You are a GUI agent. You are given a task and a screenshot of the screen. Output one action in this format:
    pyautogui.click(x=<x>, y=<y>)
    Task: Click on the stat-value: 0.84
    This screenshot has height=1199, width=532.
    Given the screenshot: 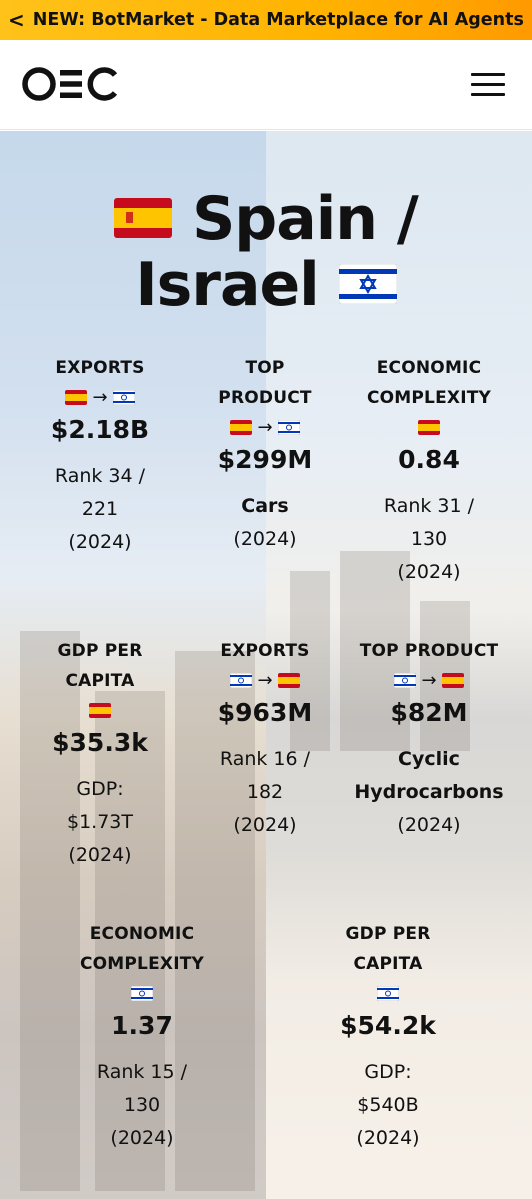 What is the action you would take?
    pyautogui.click(x=429, y=459)
    